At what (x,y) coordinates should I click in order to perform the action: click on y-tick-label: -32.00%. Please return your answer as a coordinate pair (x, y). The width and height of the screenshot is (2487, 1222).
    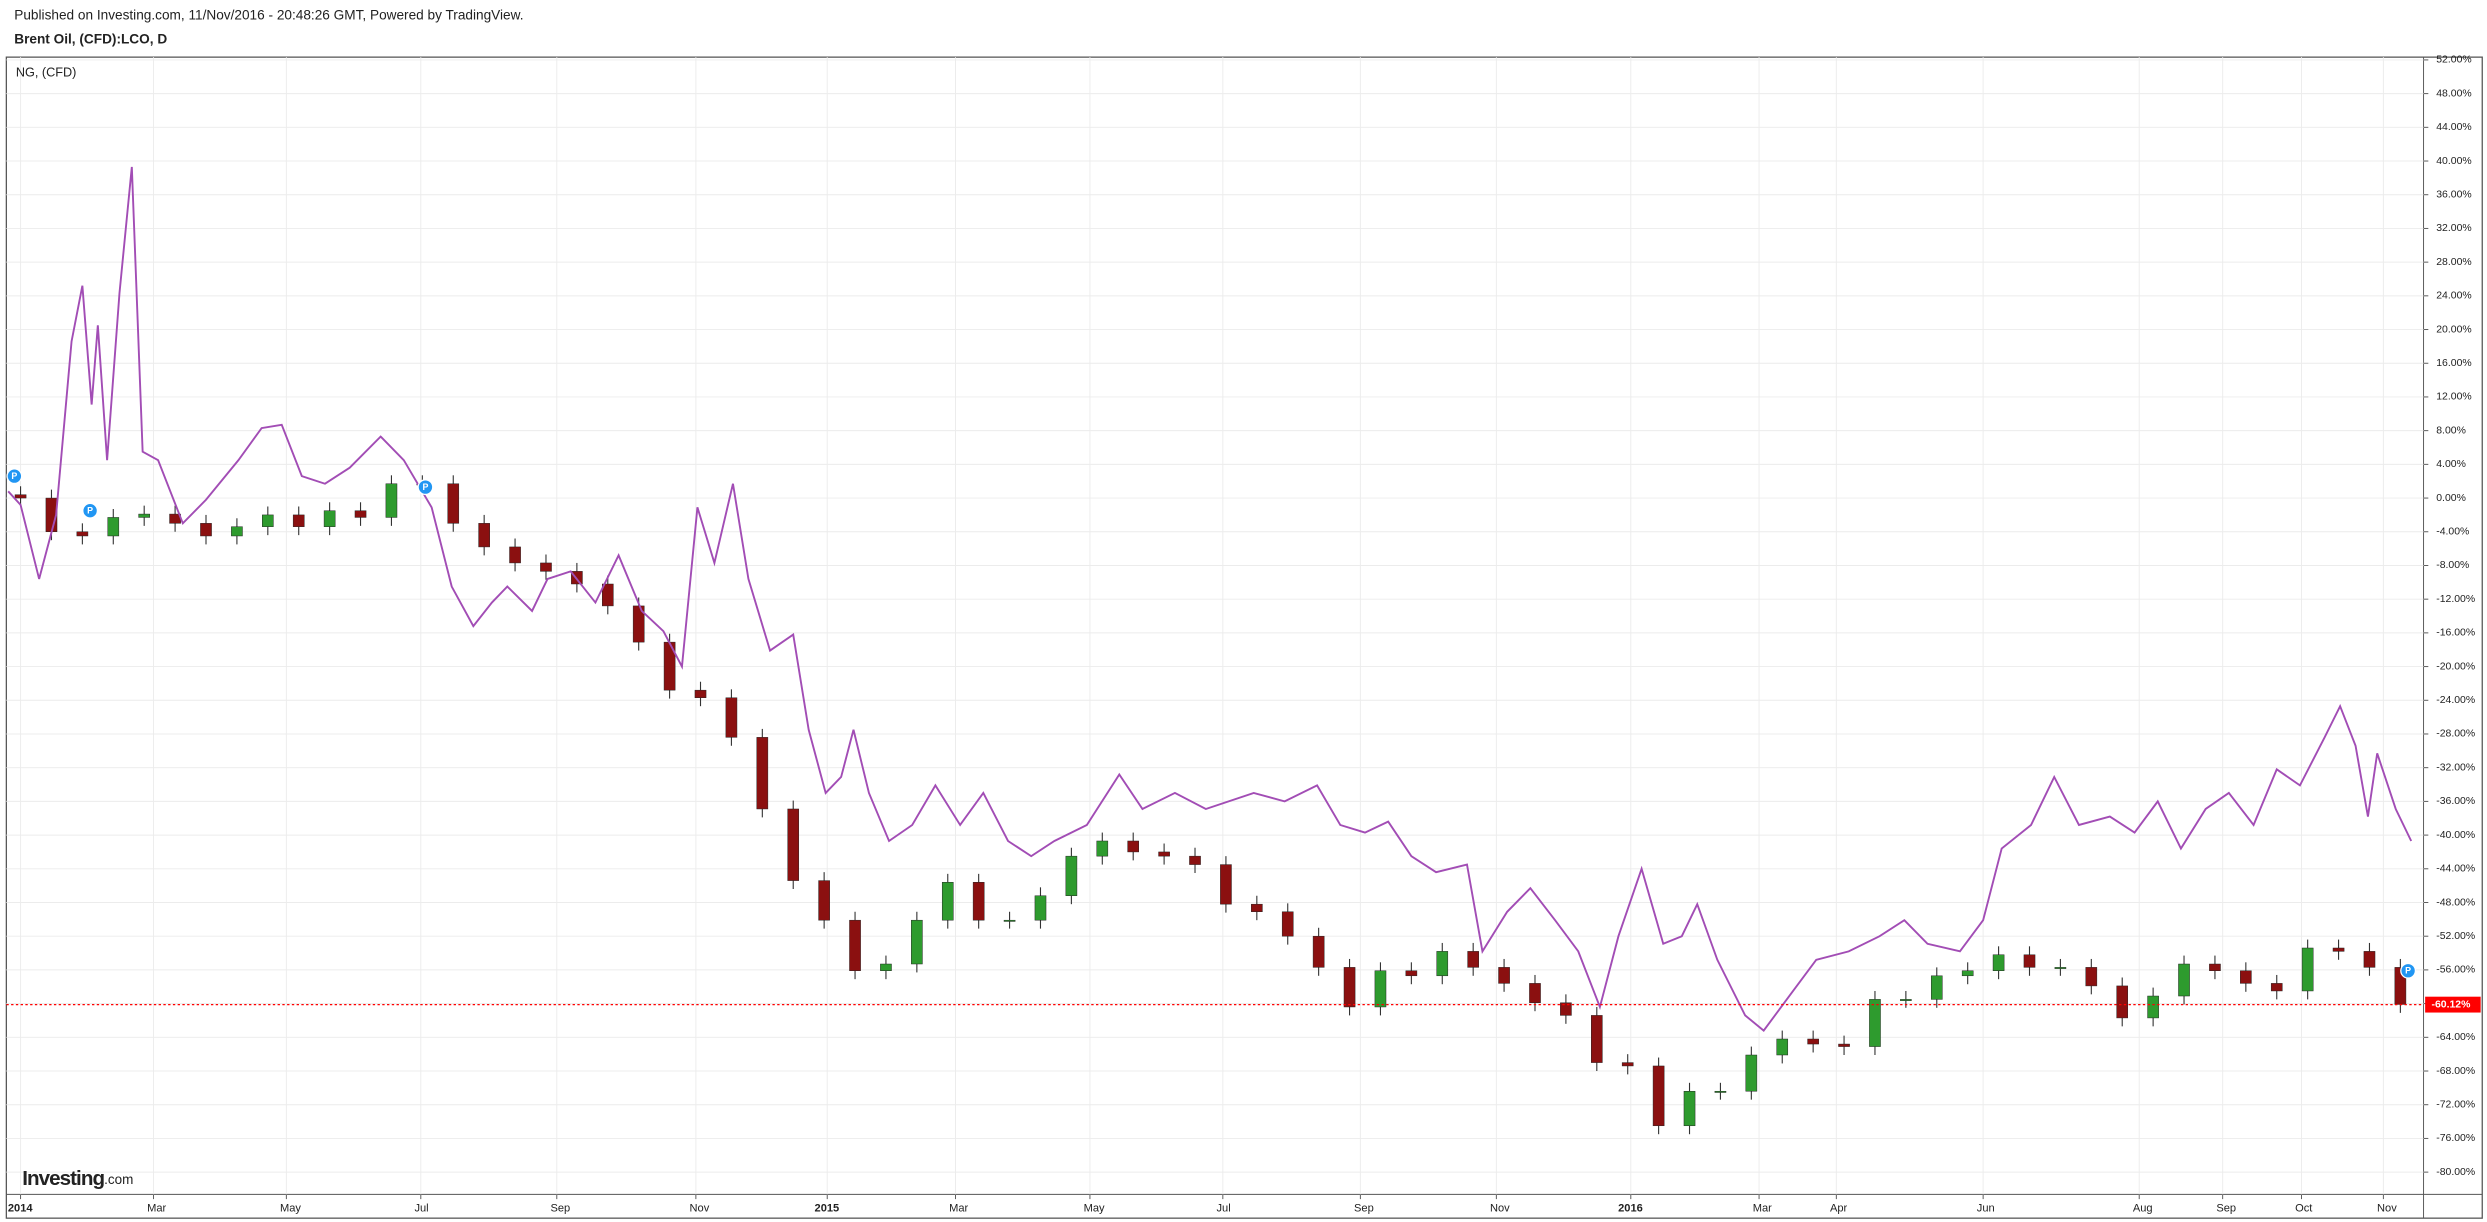
    Looking at the image, I should click on (2455, 767).